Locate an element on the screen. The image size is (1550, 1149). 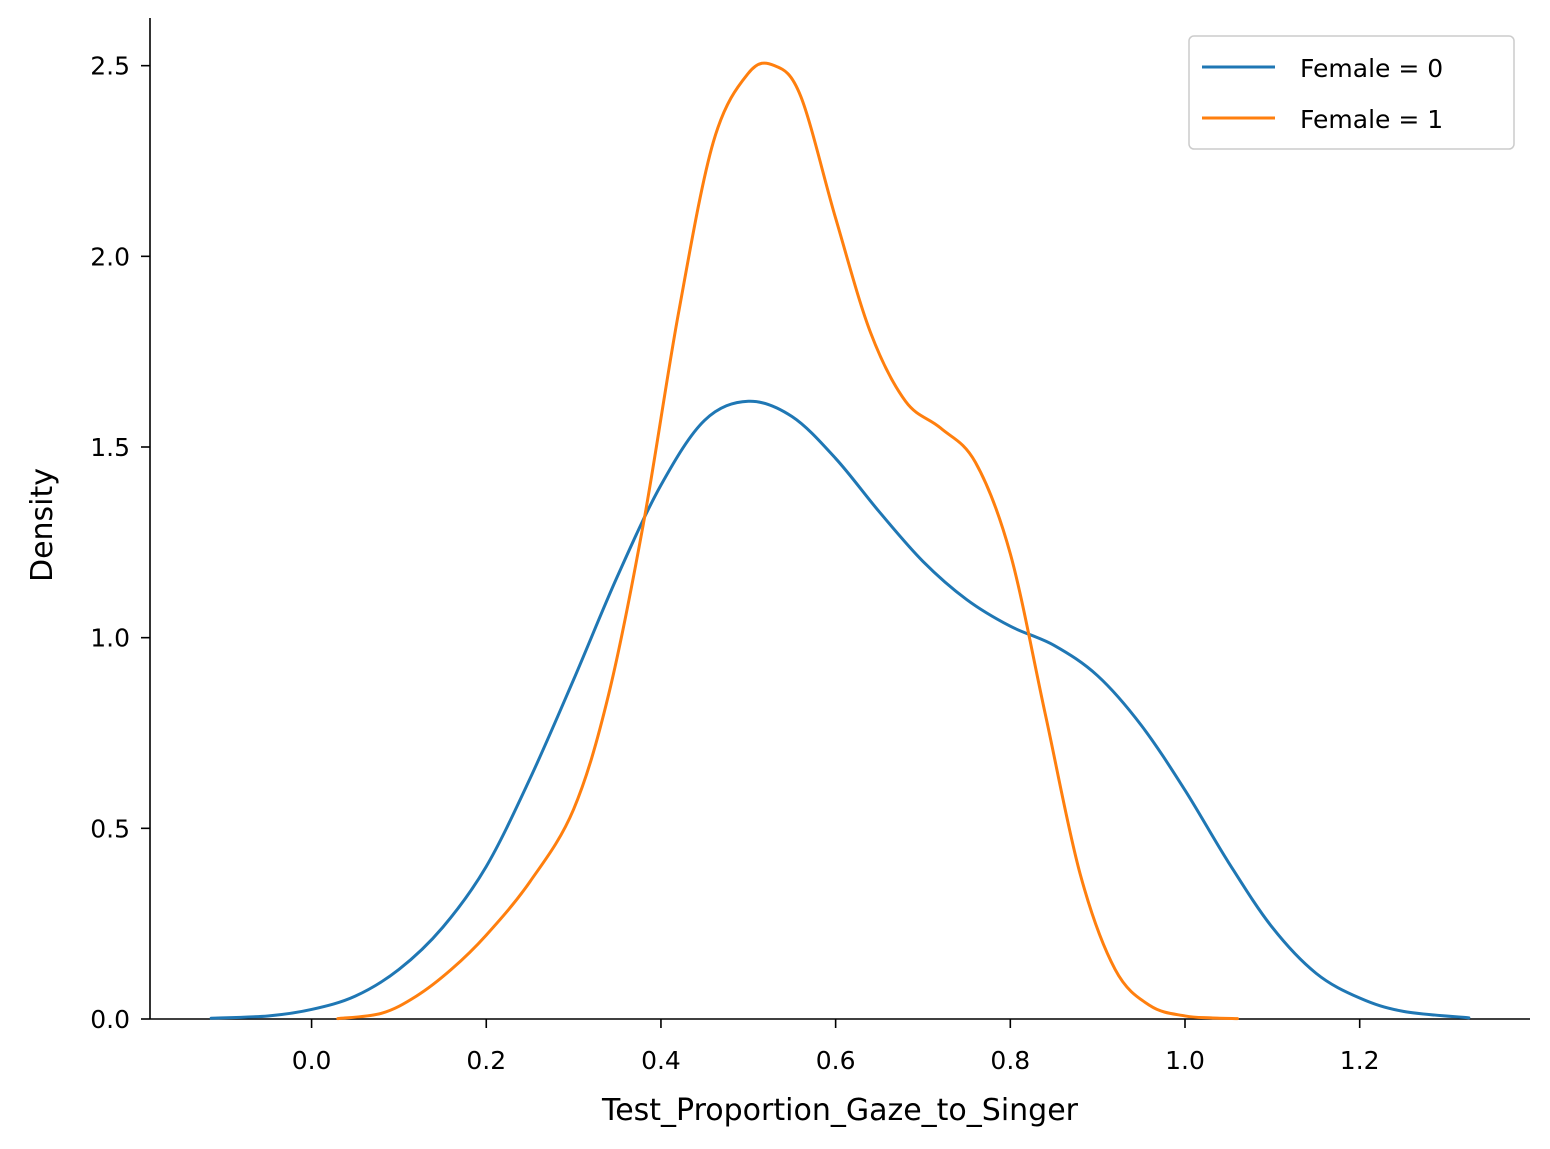
legend-label-female-1: Female = 1 is located at coordinates (1371, 119).